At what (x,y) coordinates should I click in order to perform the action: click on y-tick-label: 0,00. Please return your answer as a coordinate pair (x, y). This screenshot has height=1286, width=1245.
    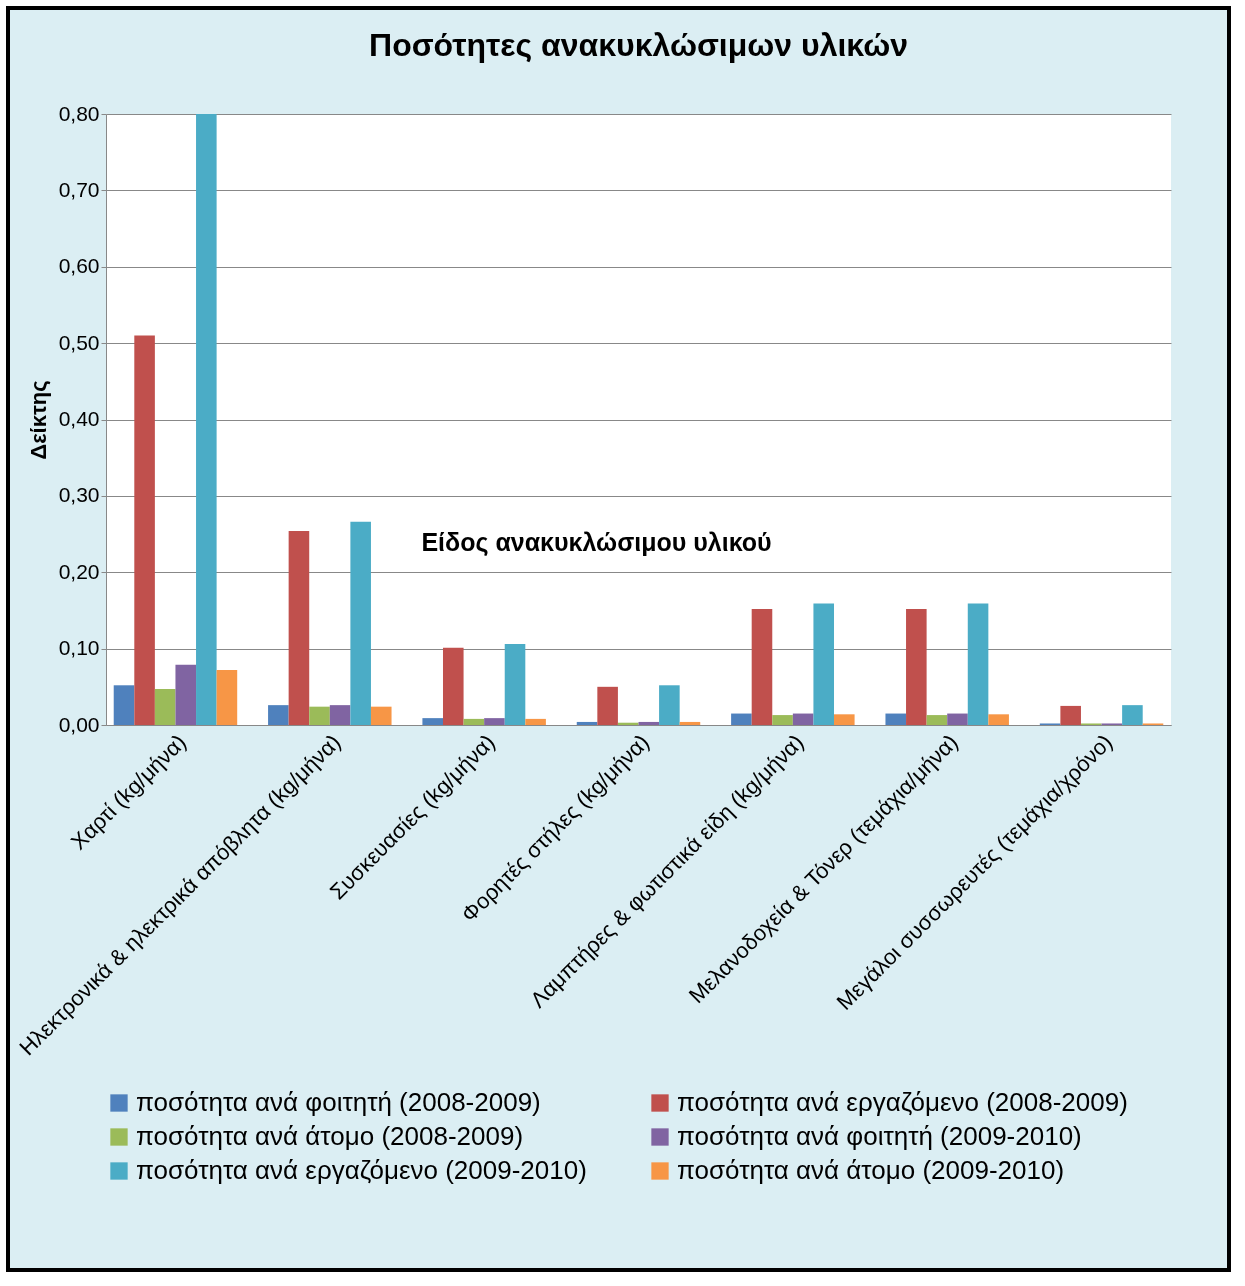
    Looking at the image, I should click on (79, 724).